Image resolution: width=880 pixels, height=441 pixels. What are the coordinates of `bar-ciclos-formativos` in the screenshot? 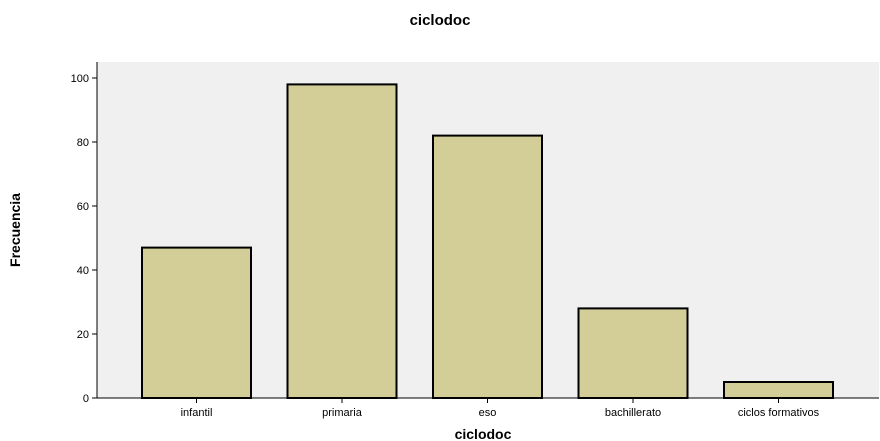 It's located at (778, 390).